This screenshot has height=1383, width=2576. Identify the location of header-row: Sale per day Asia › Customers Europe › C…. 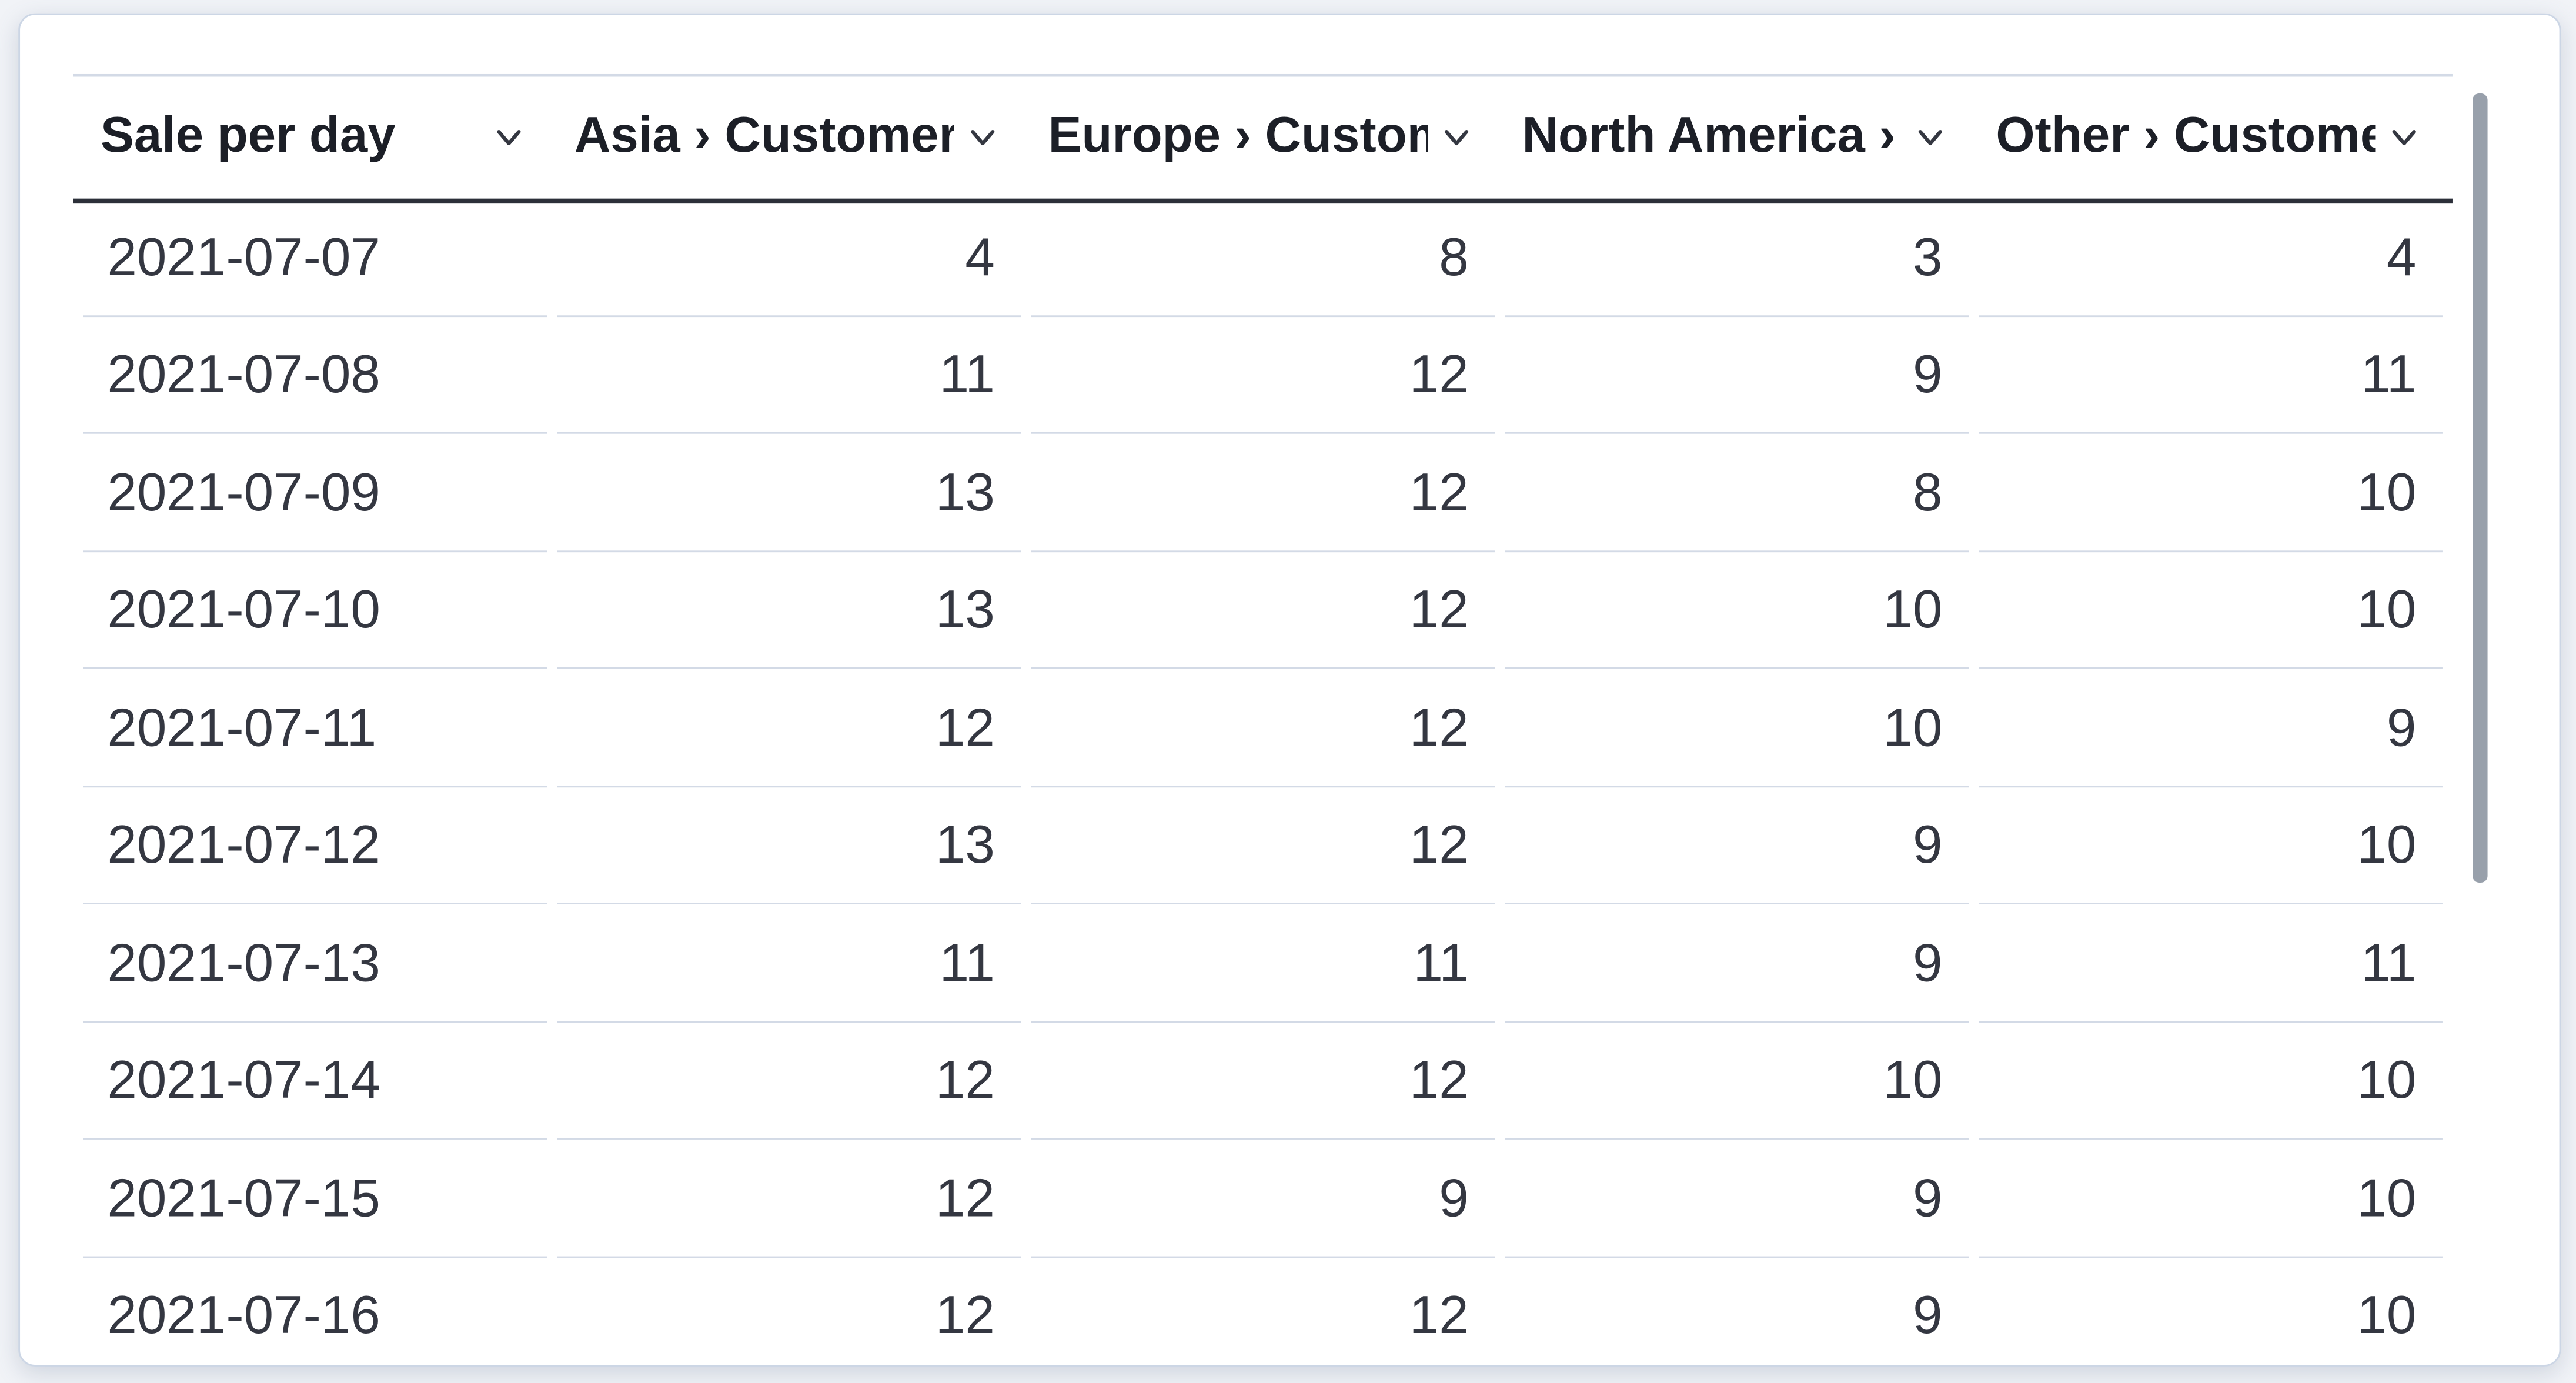
(1263, 136).